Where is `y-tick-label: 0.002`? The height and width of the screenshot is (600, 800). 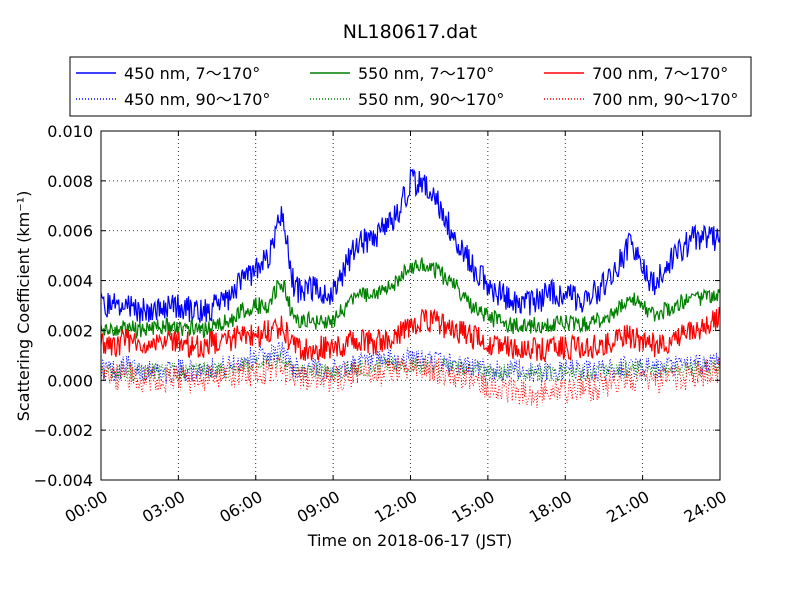 y-tick-label: 0.002 is located at coordinates (70, 330).